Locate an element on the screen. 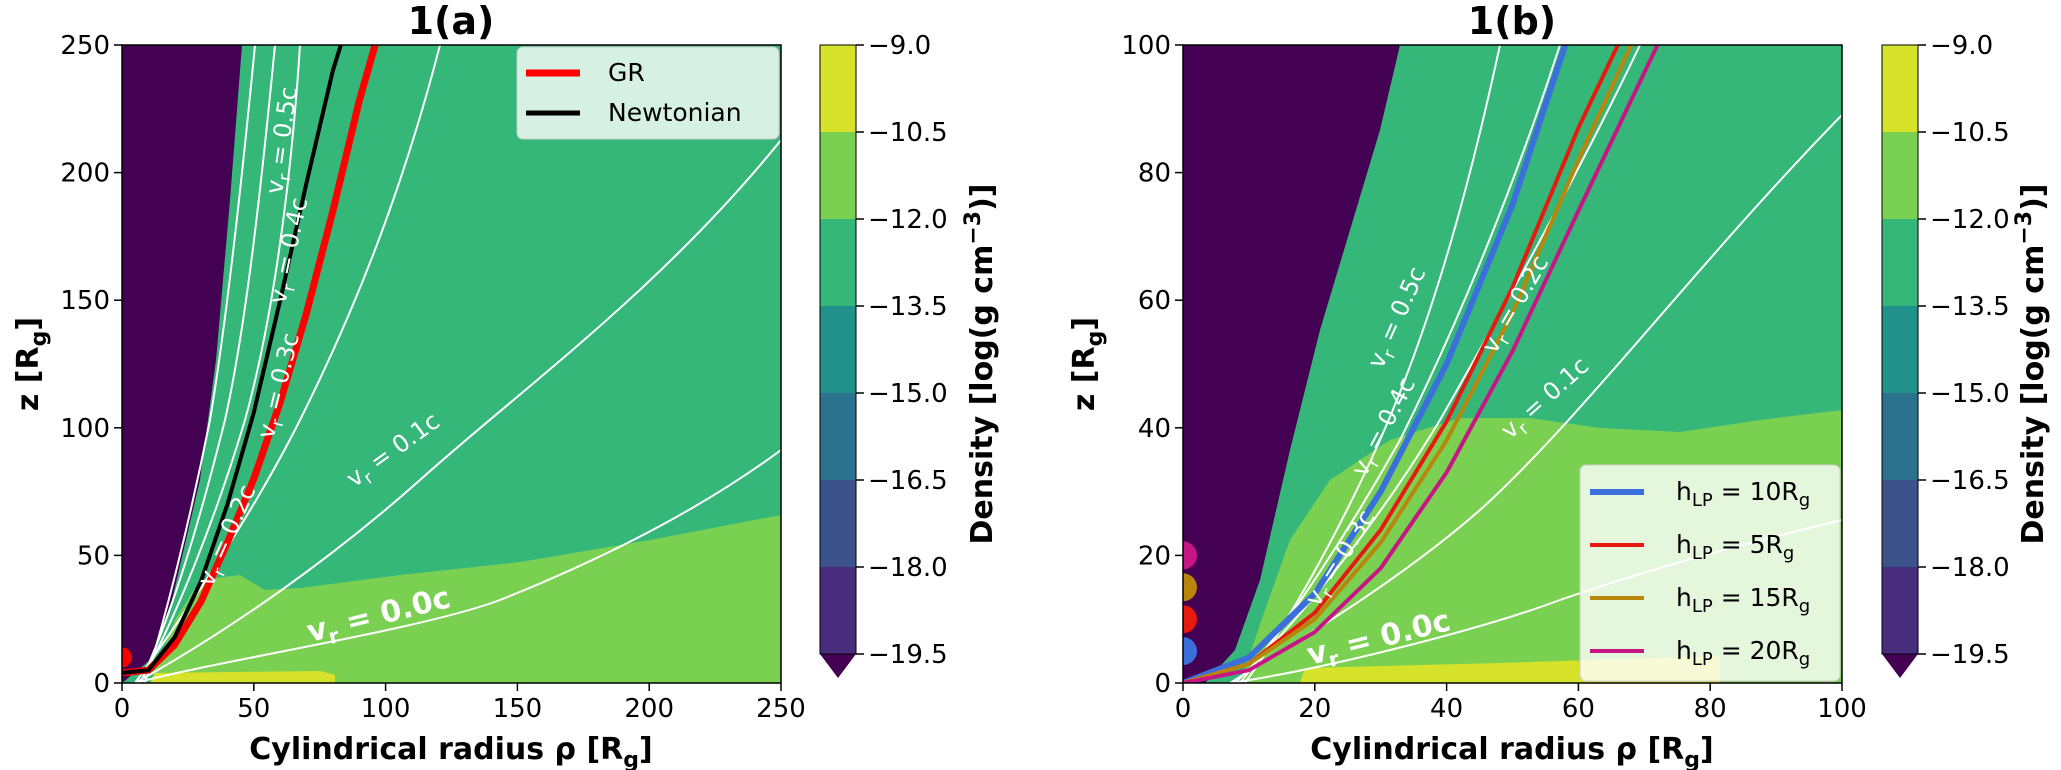 Image resolution: width=2061 pixels, height=770 pixels. panel-b-ytick-label: 60 is located at coordinates (1154, 301).